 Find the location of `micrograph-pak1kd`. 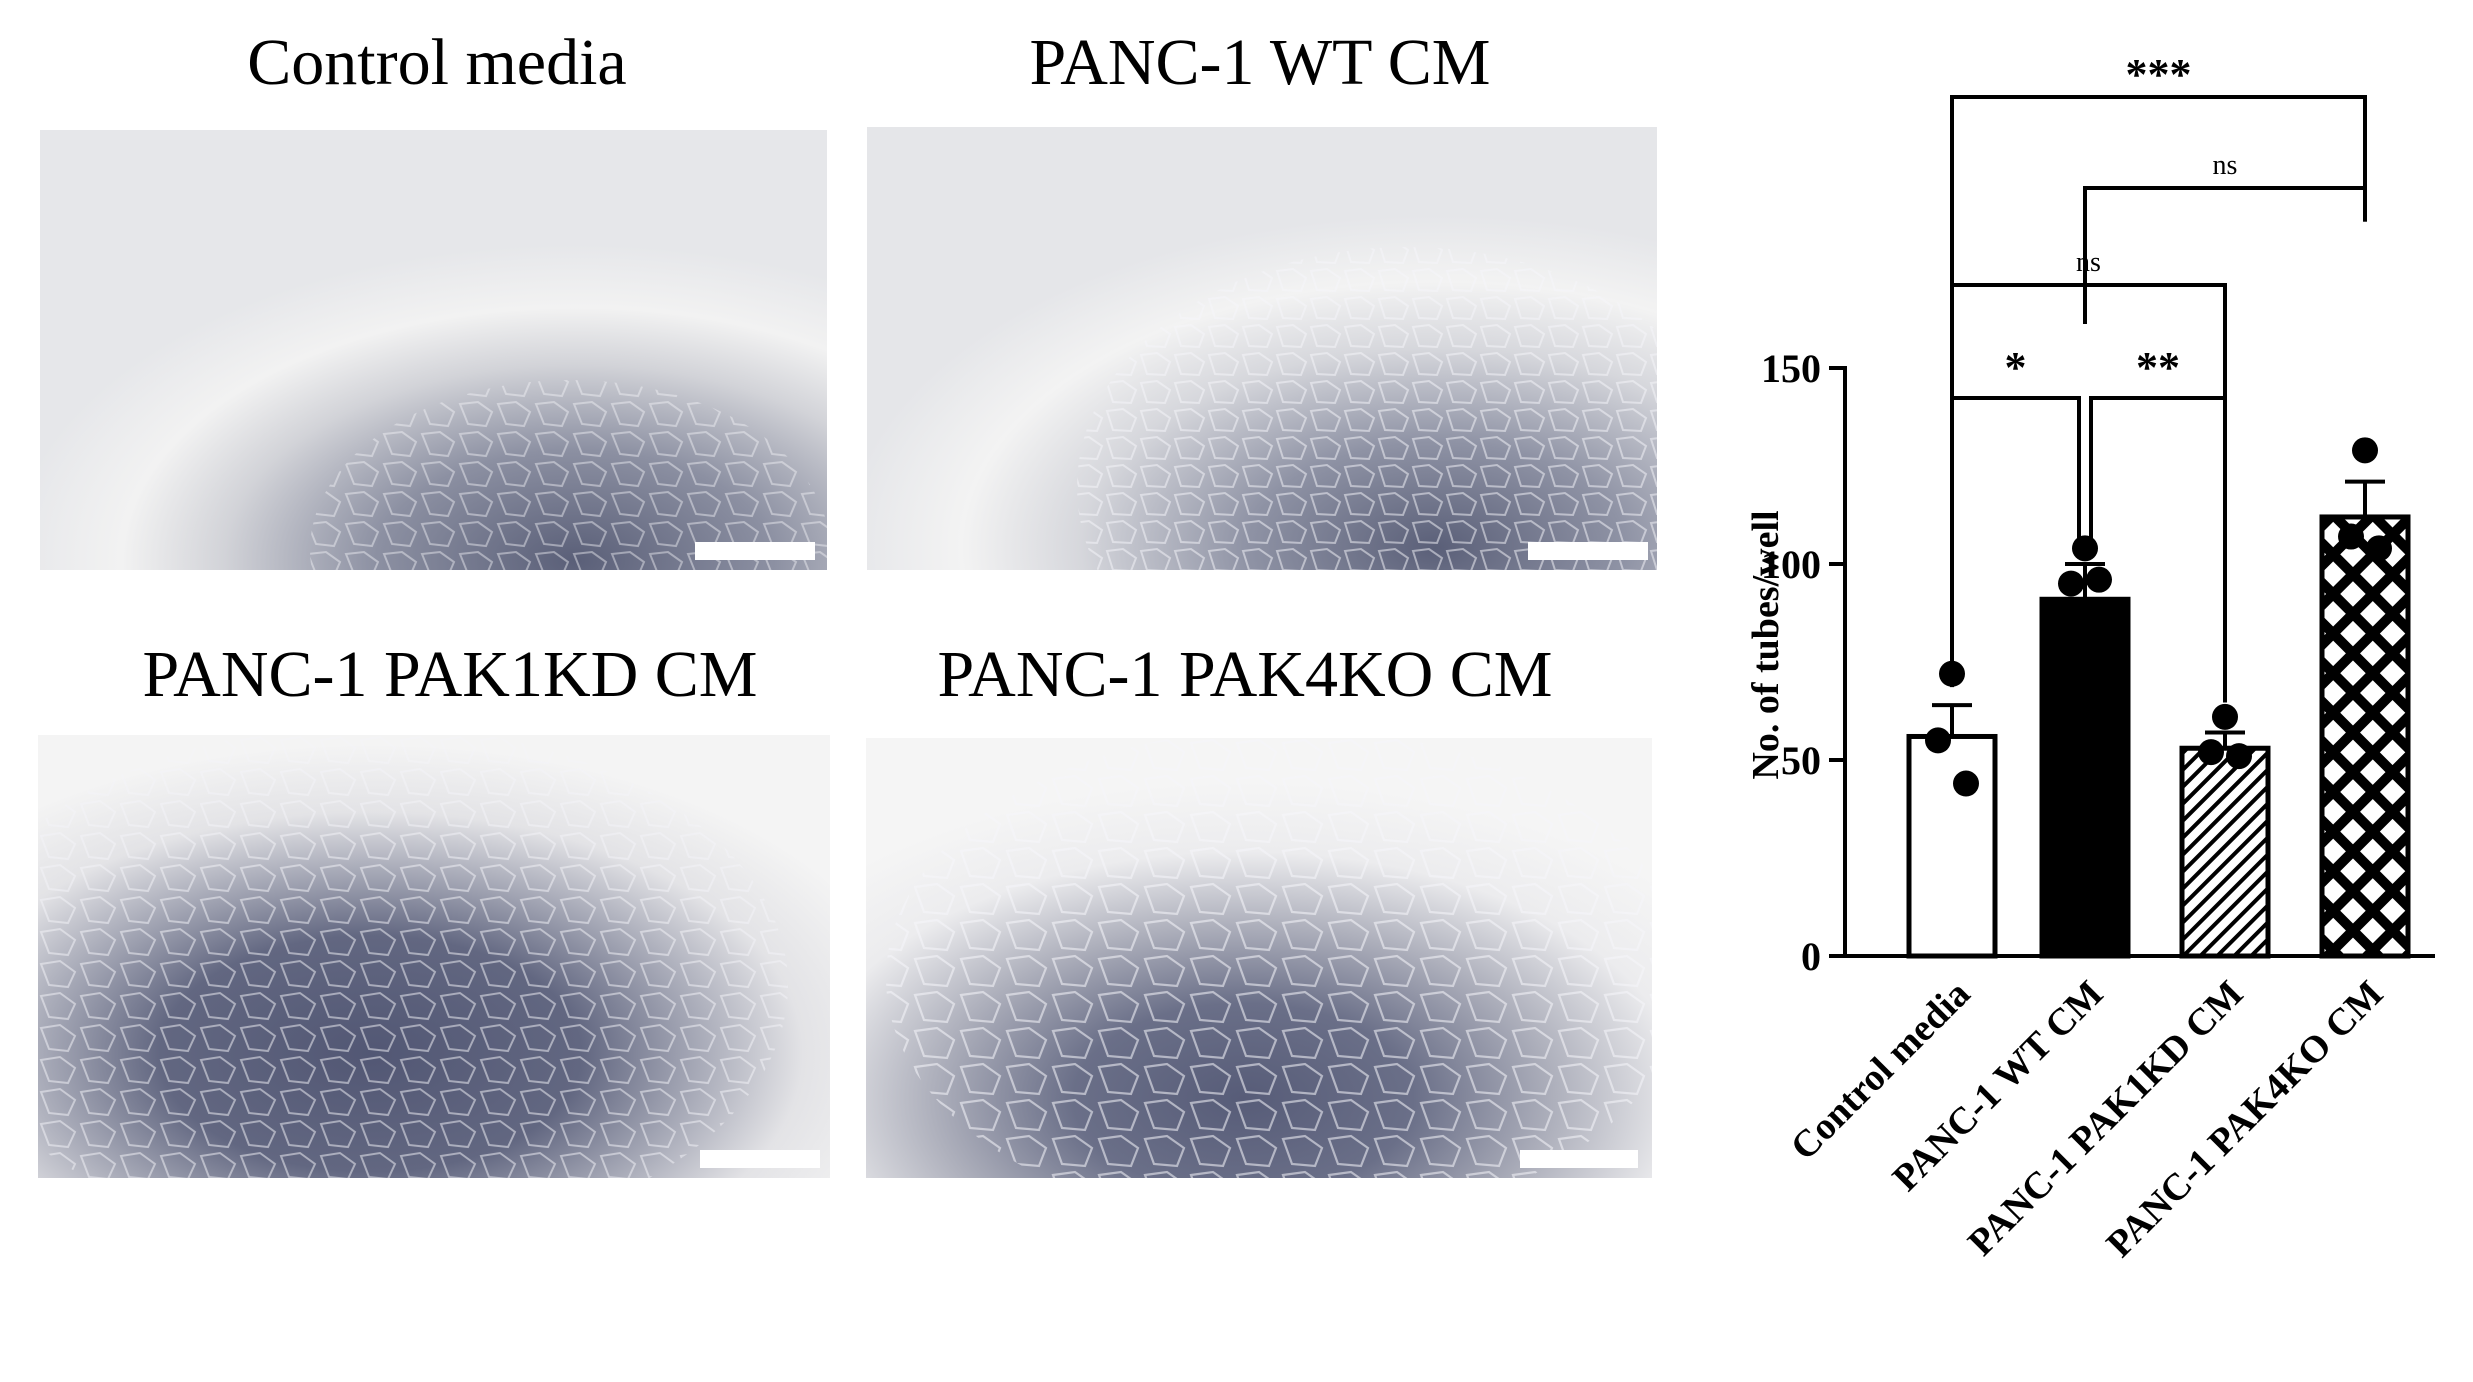

micrograph-pak1kd is located at coordinates (434, 956).